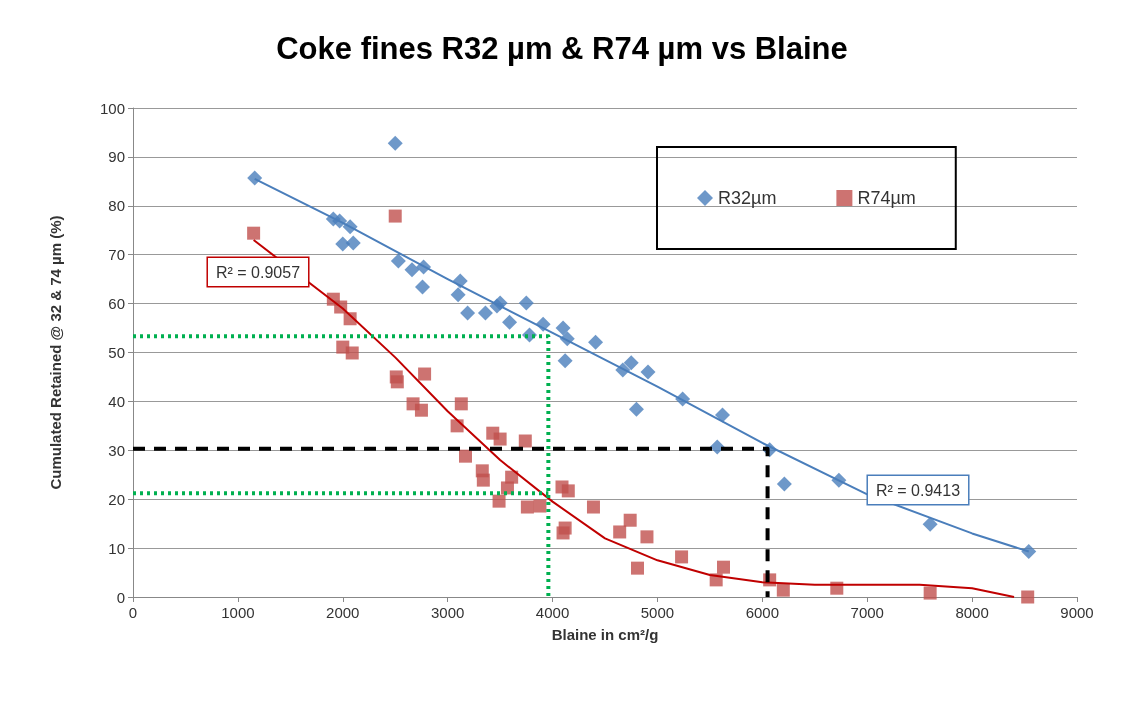 The width and height of the screenshot is (1124, 704). What do you see at coordinates (918, 490) in the screenshot?
I see `annotation: R² = 0.9413` at bounding box center [918, 490].